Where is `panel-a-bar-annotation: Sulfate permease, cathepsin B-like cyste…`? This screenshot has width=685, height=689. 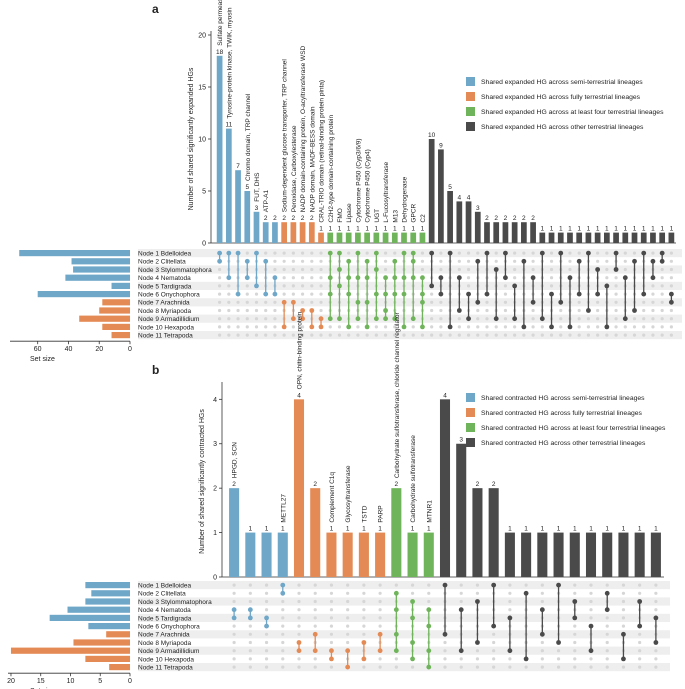 panel-a-bar-annotation: Sulfate permease, cathepsin B-like cyste… is located at coordinates (220, 23).